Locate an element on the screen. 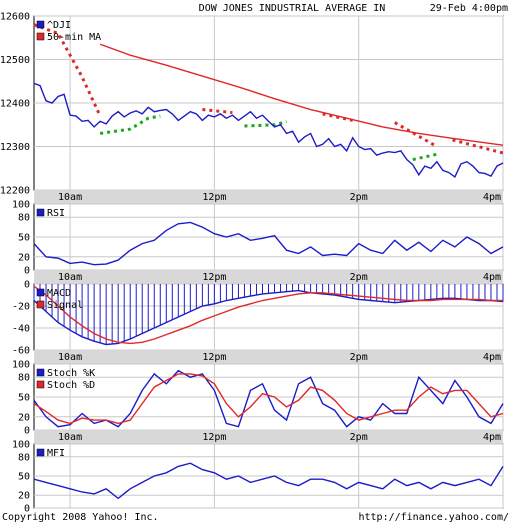  mfi-ytick-label: 100 is located at coordinates (21, 445).